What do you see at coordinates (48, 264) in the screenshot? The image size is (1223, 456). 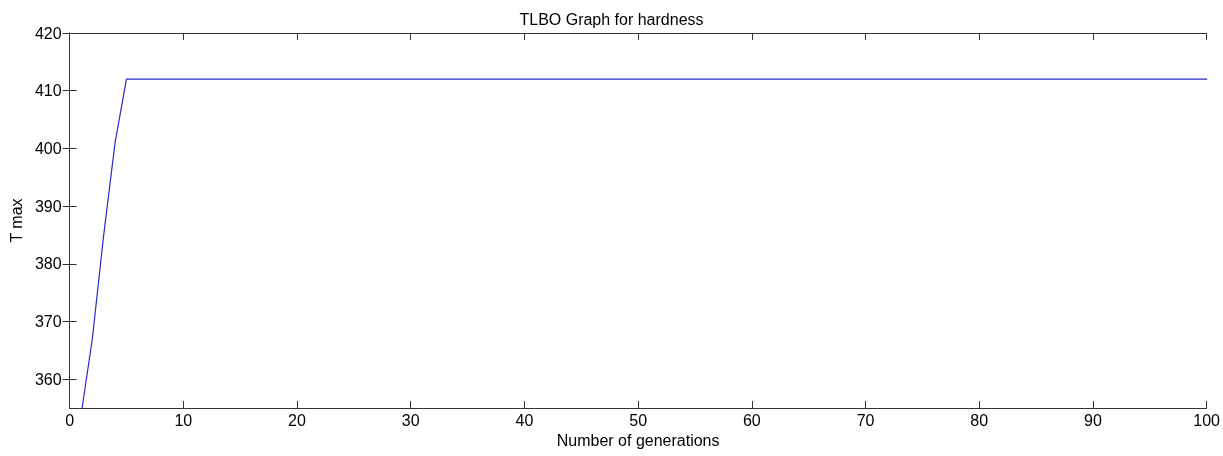 I see `y-tick-label: 380` at bounding box center [48, 264].